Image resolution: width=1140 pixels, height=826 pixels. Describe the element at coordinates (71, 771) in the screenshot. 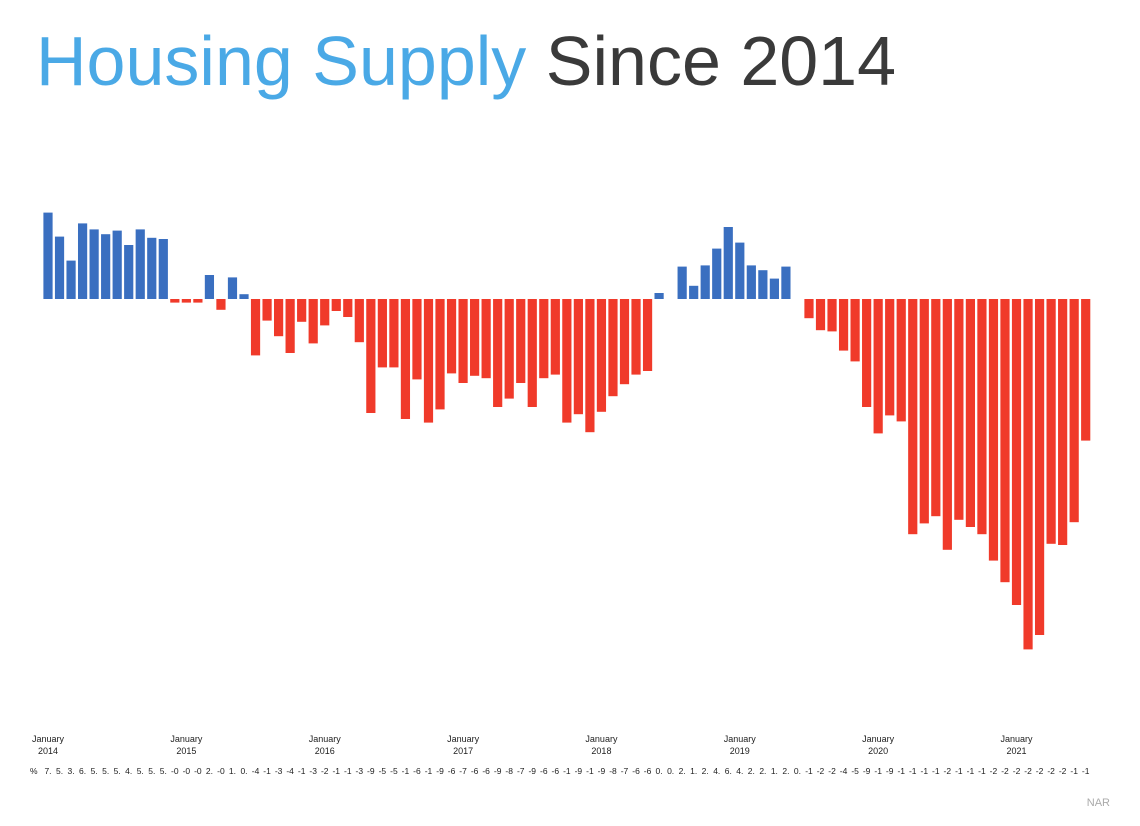

I see `value-label: 3.` at that location.